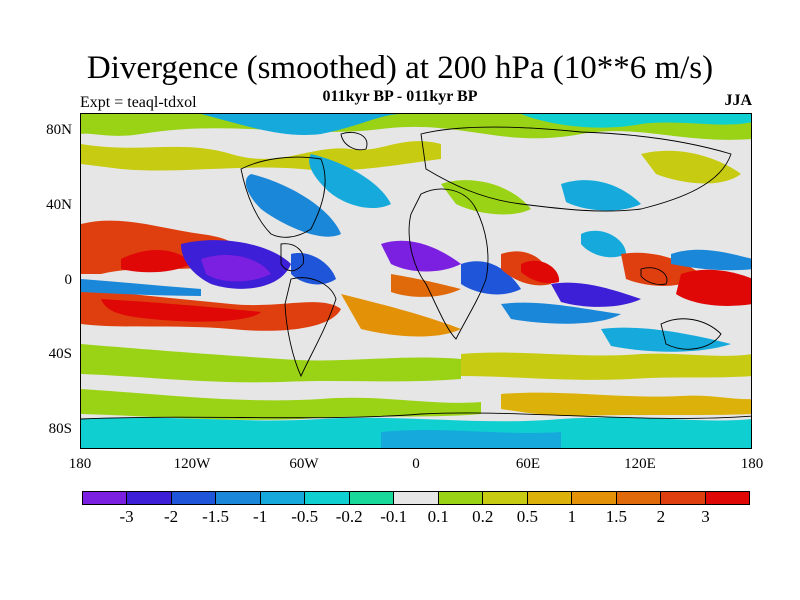  I want to click on season-label: JJA, so click(738, 100).